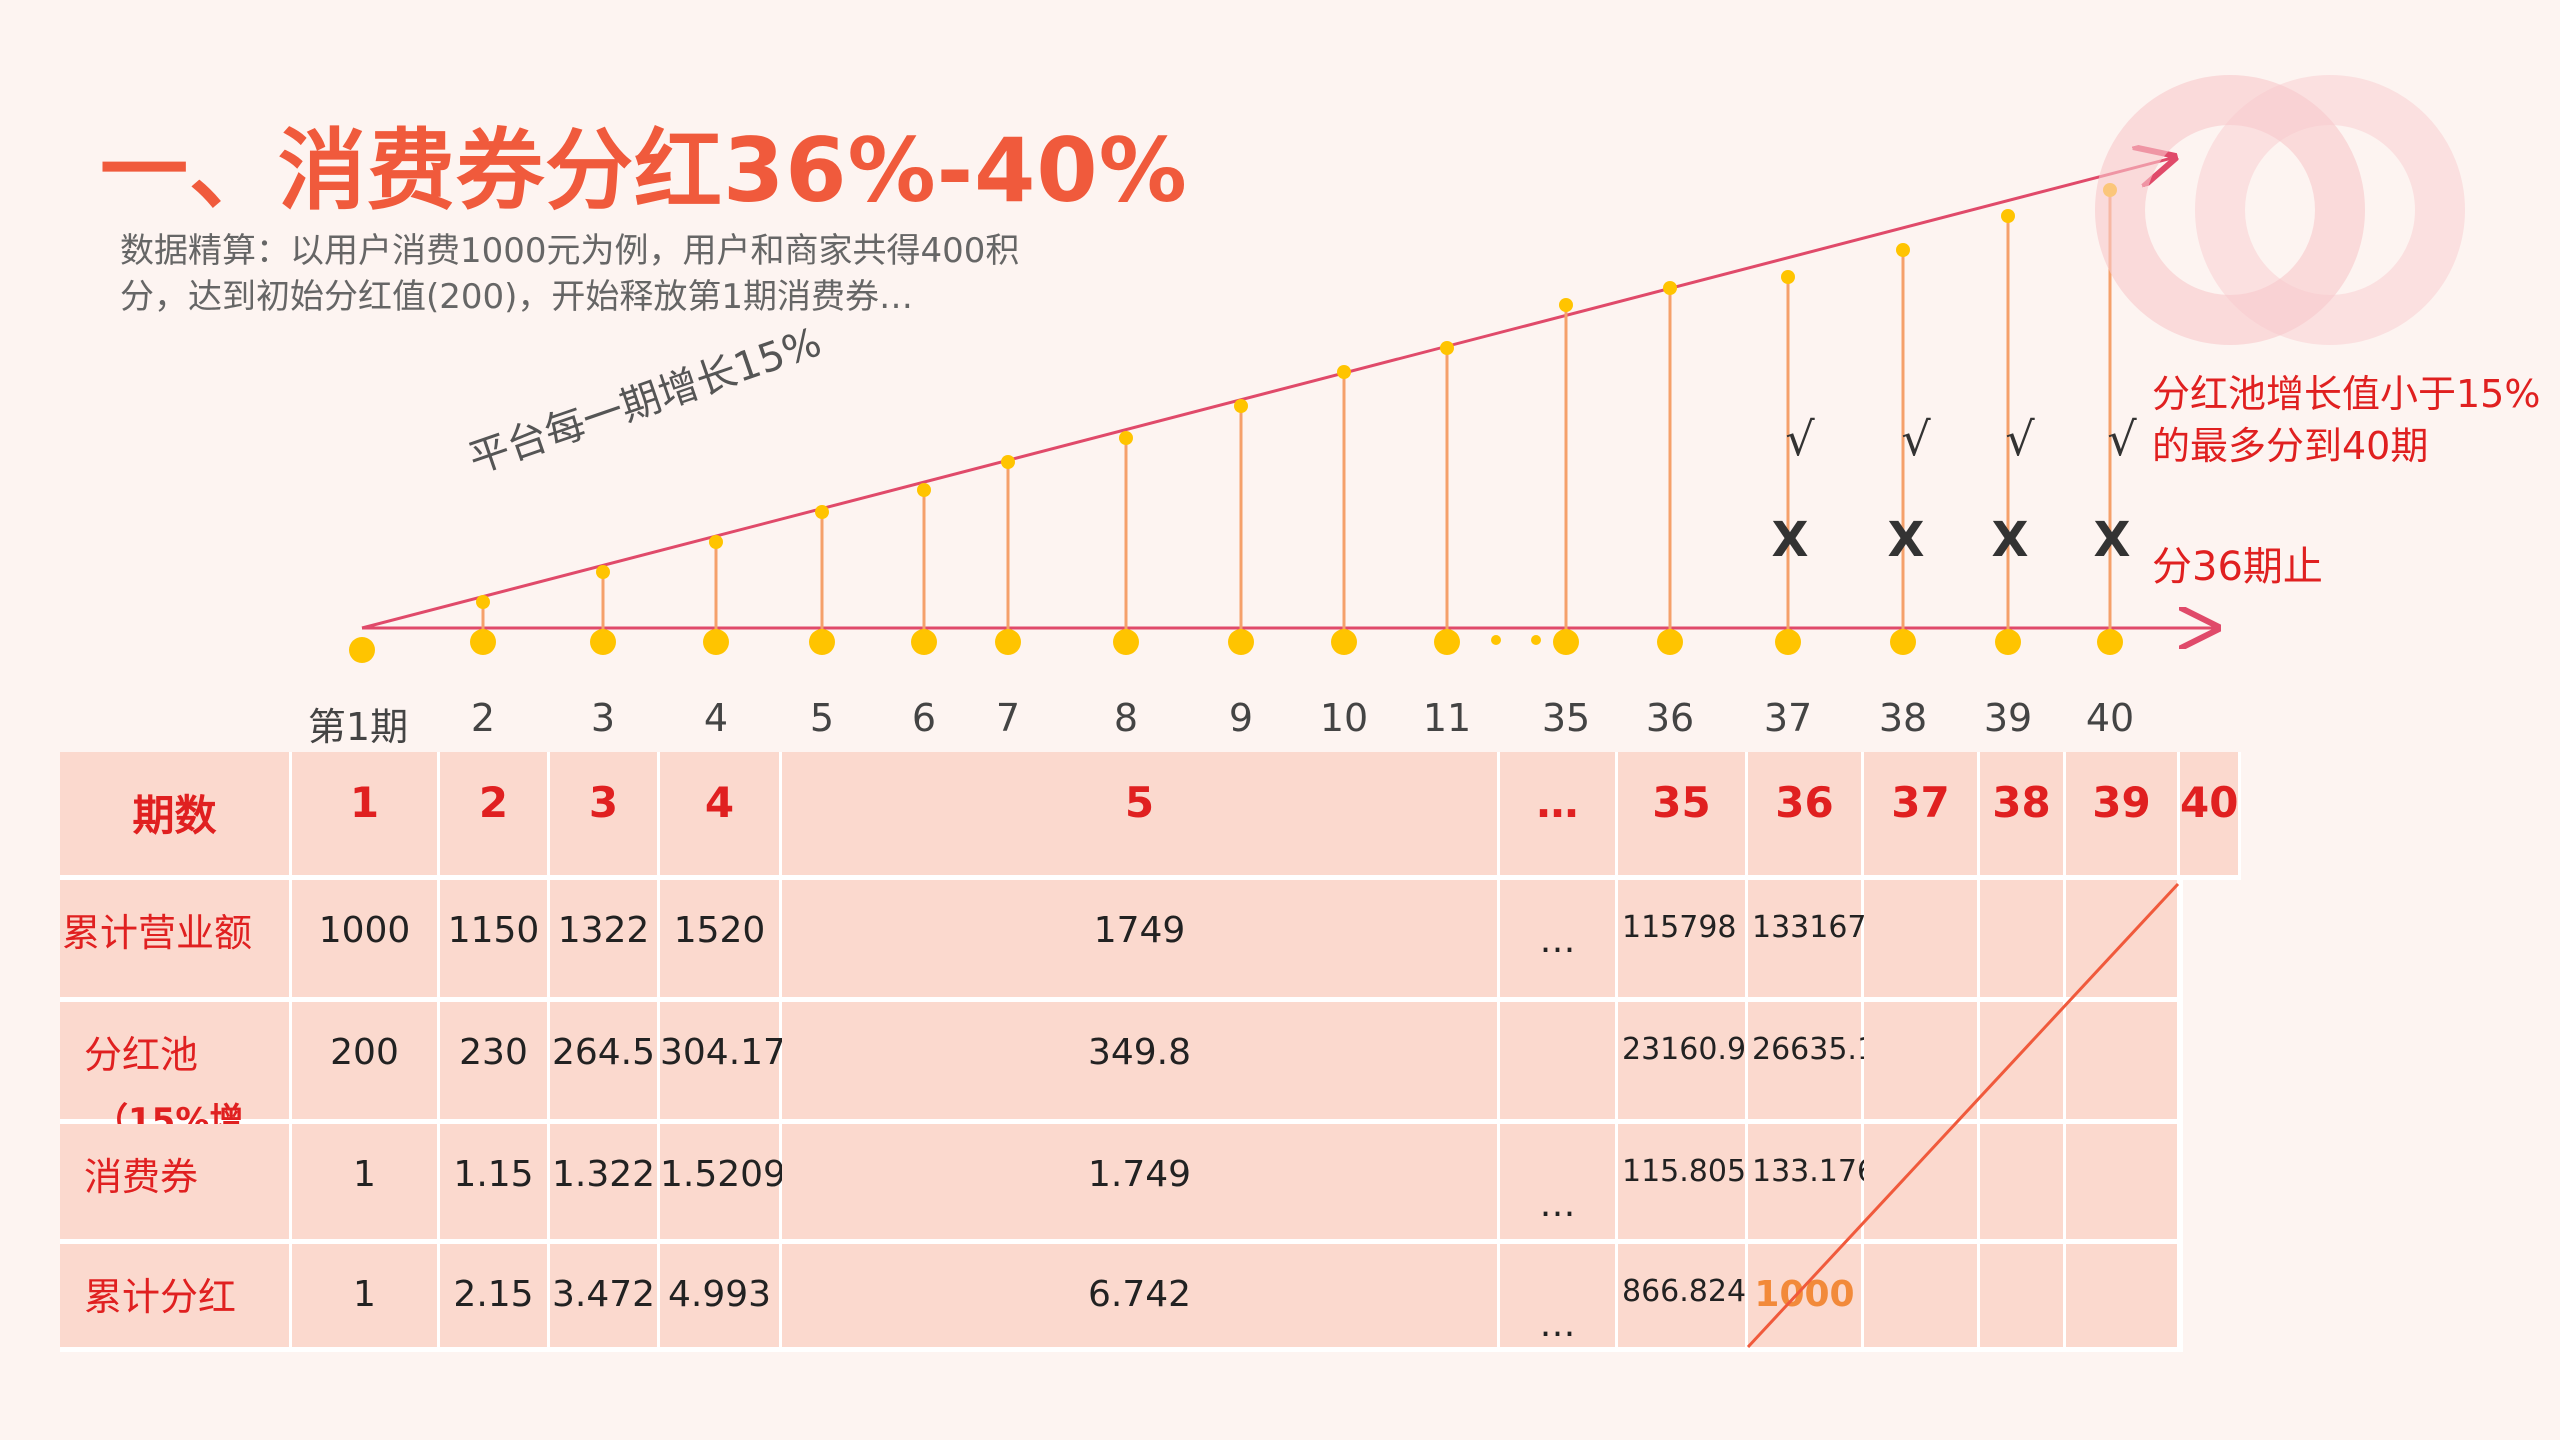 The image size is (2560, 1440). What do you see at coordinates (176, 816) in the screenshot?
I see `period-header-cell: 期数` at bounding box center [176, 816].